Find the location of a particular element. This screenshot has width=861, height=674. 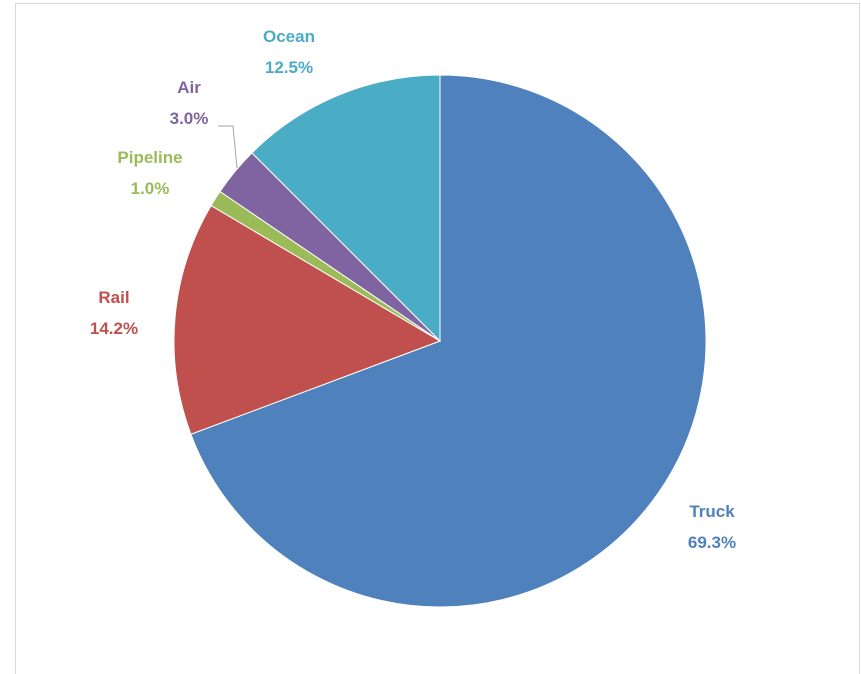

slice-label-pipeline-value: 1.0% is located at coordinates (150, 188).